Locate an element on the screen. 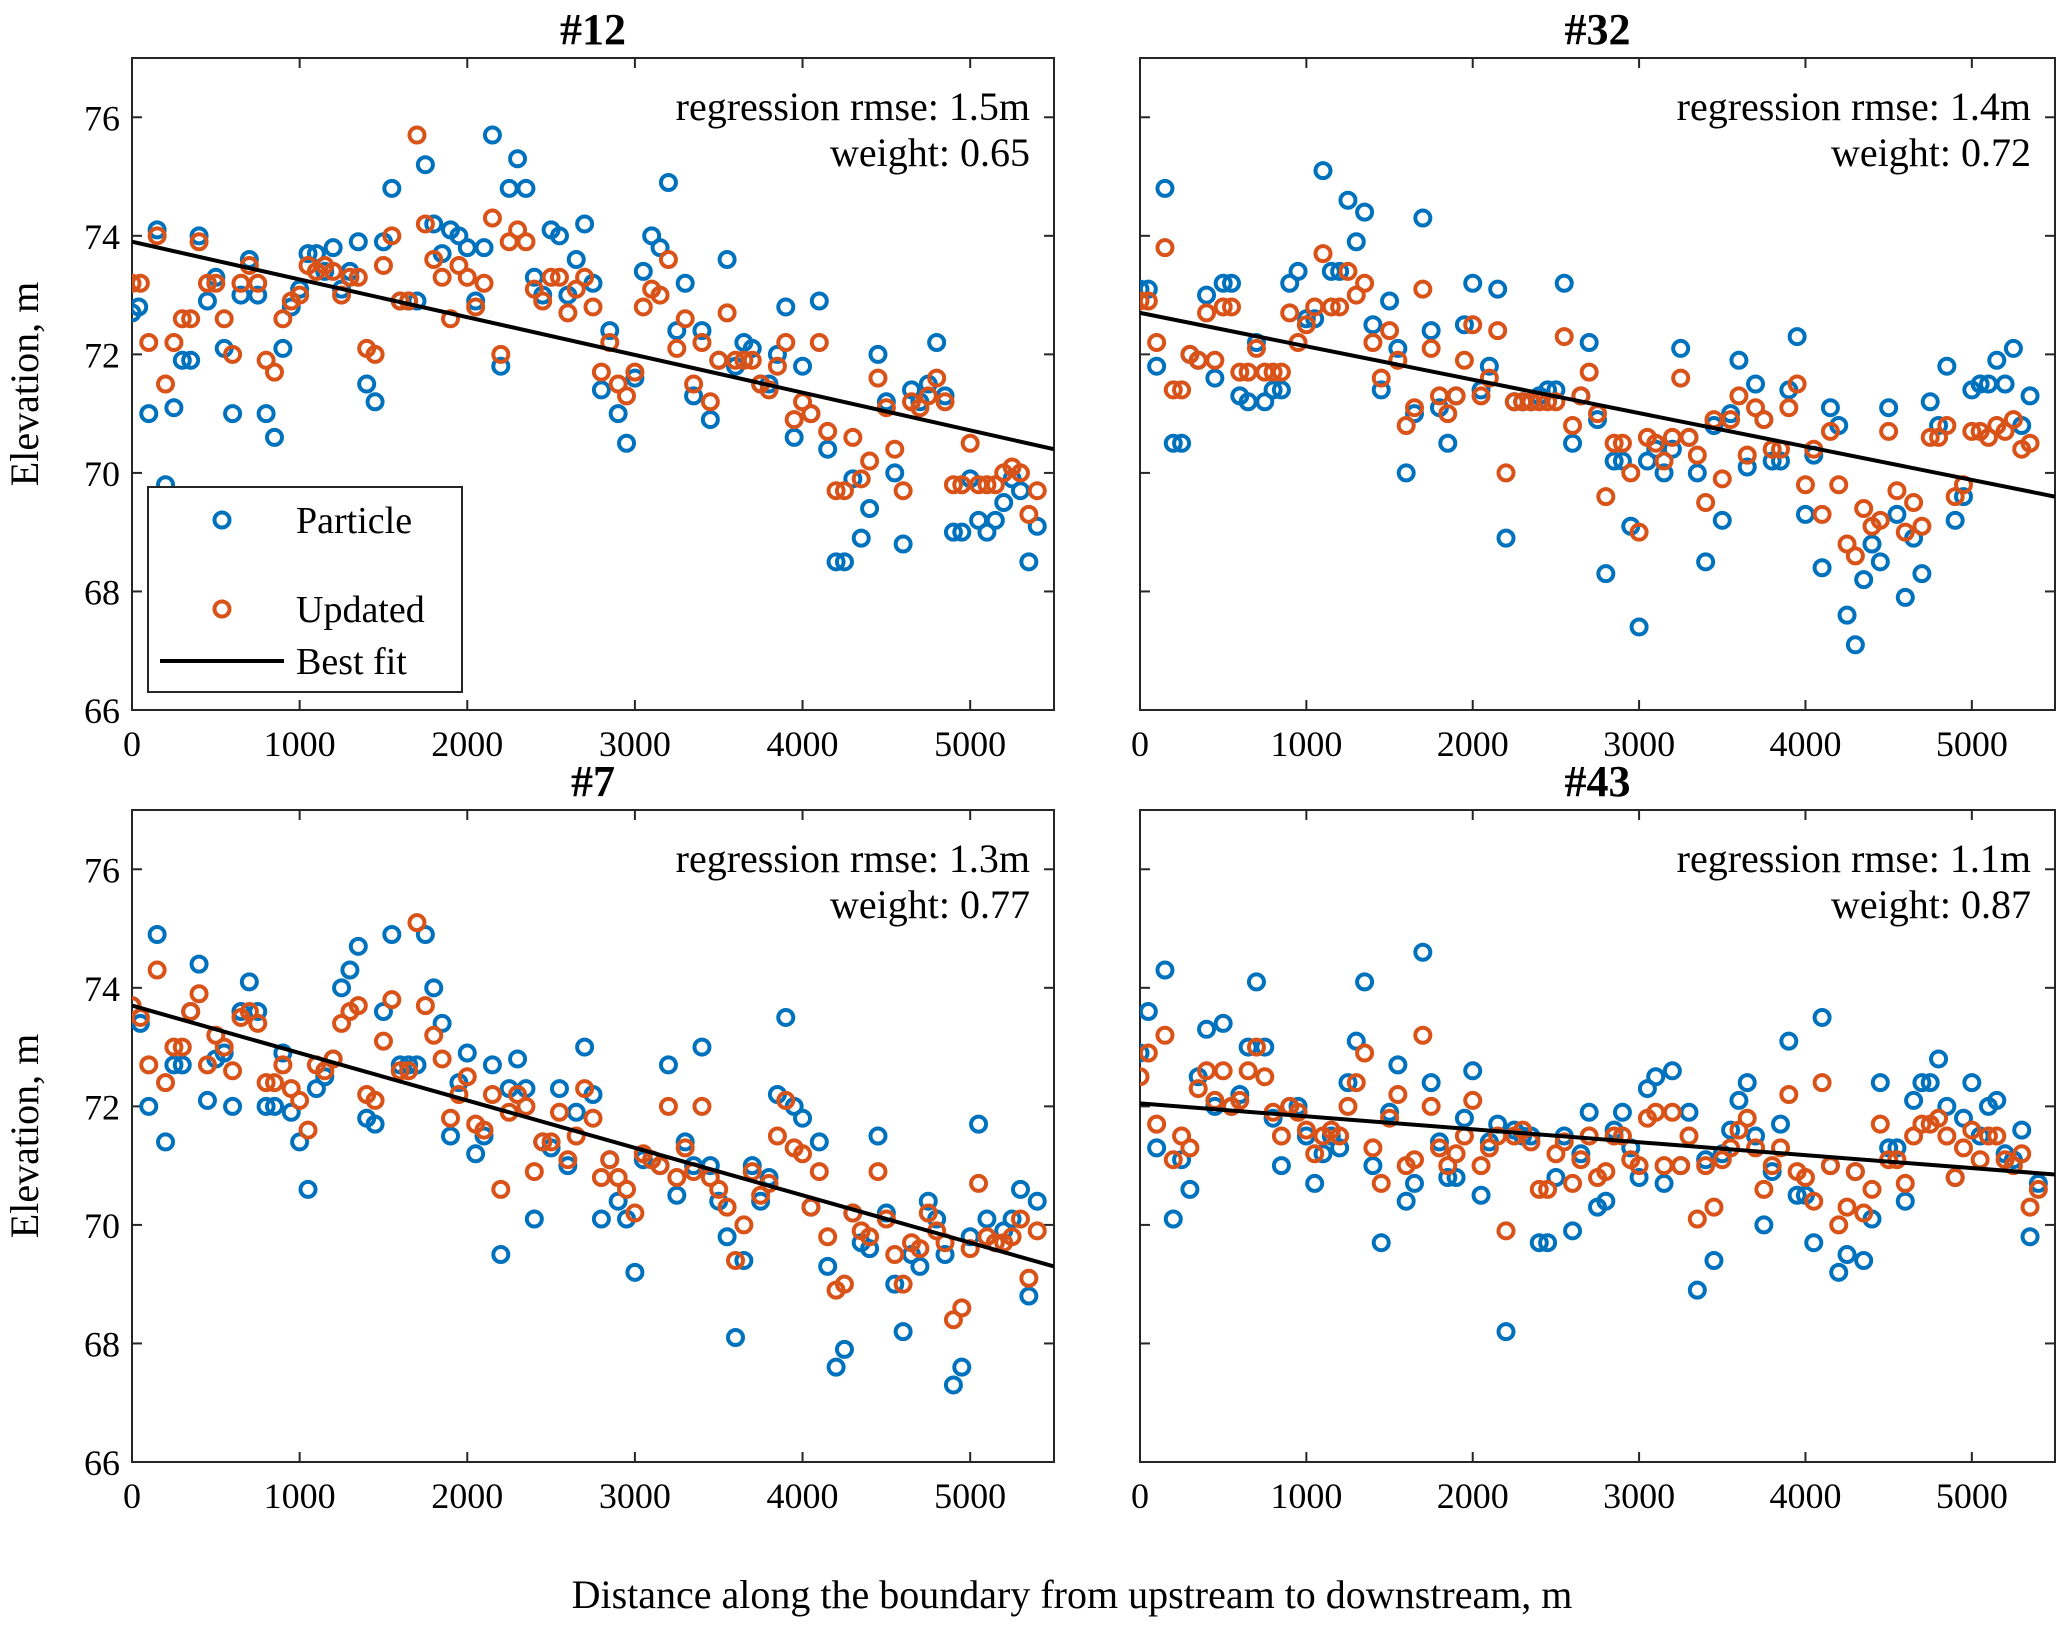  x-tick-label: 2000 is located at coordinates (467, 744).